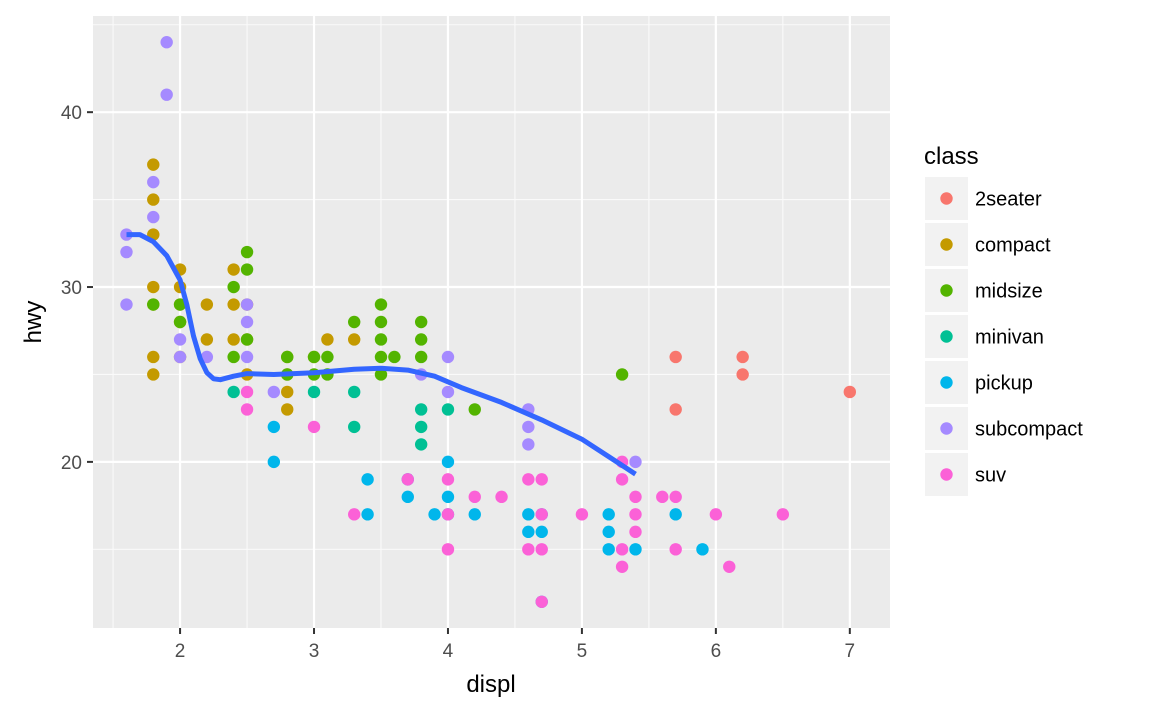 Image resolution: width=1152 pixels, height=711 pixels. What do you see at coordinates (946, 382) in the screenshot?
I see `legend-marker-pickup` at bounding box center [946, 382].